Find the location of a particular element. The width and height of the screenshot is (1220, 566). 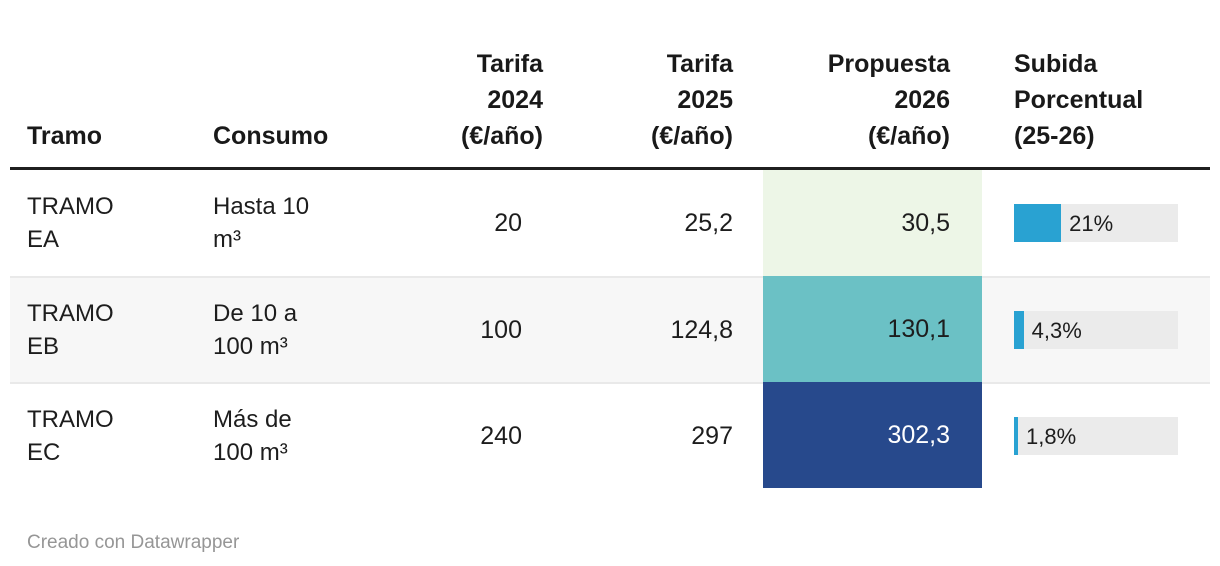

subida-bar-label: 4,3% is located at coordinates (1056, 330).